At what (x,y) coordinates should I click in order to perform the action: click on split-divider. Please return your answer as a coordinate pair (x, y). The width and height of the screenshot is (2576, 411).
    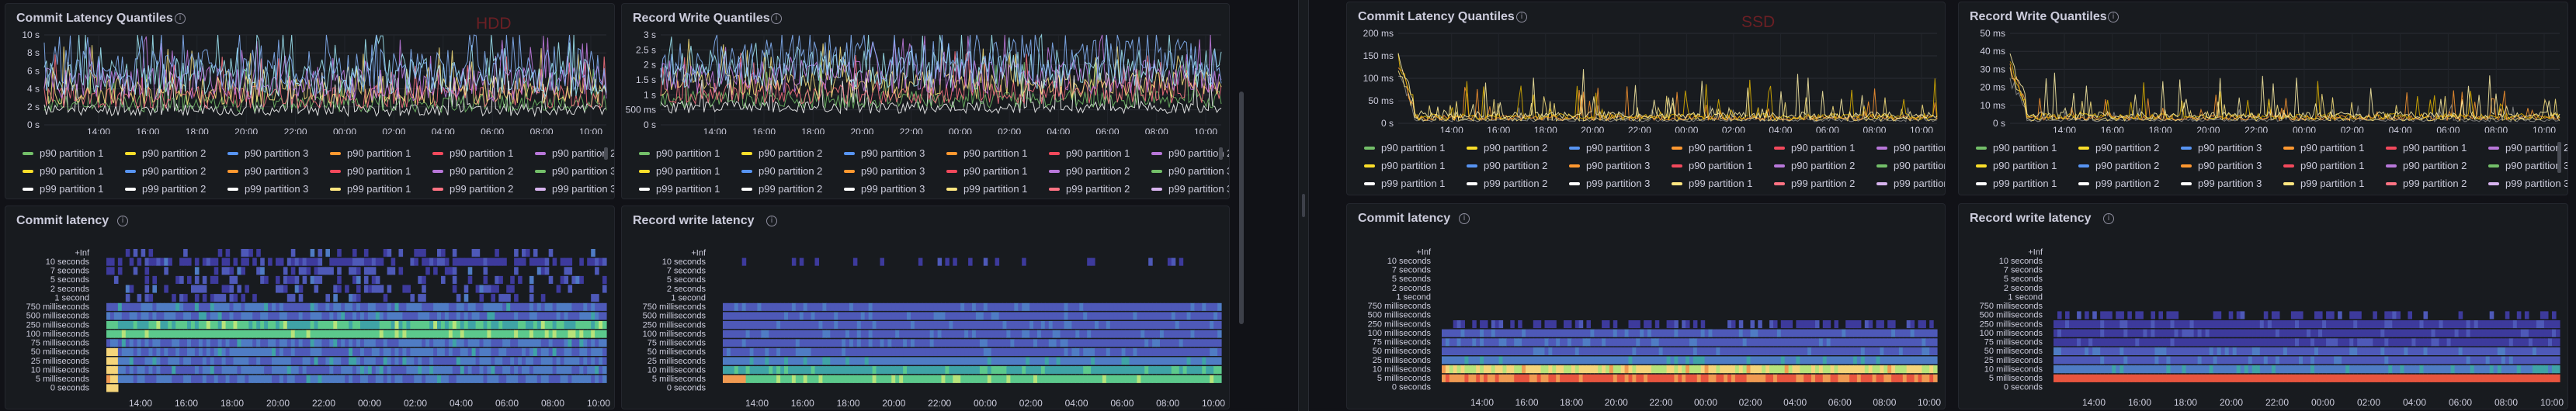
    Looking at the image, I should click on (1303, 205).